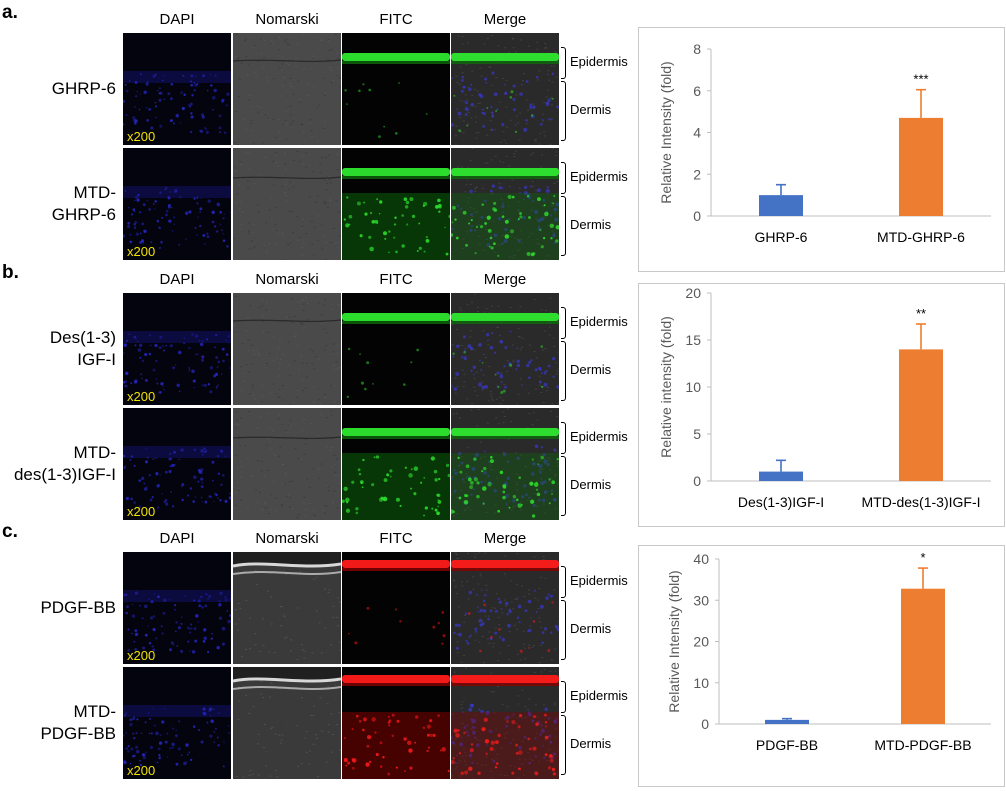  What do you see at coordinates (697, 133) in the screenshot?
I see `y-tick-label: 4` at bounding box center [697, 133].